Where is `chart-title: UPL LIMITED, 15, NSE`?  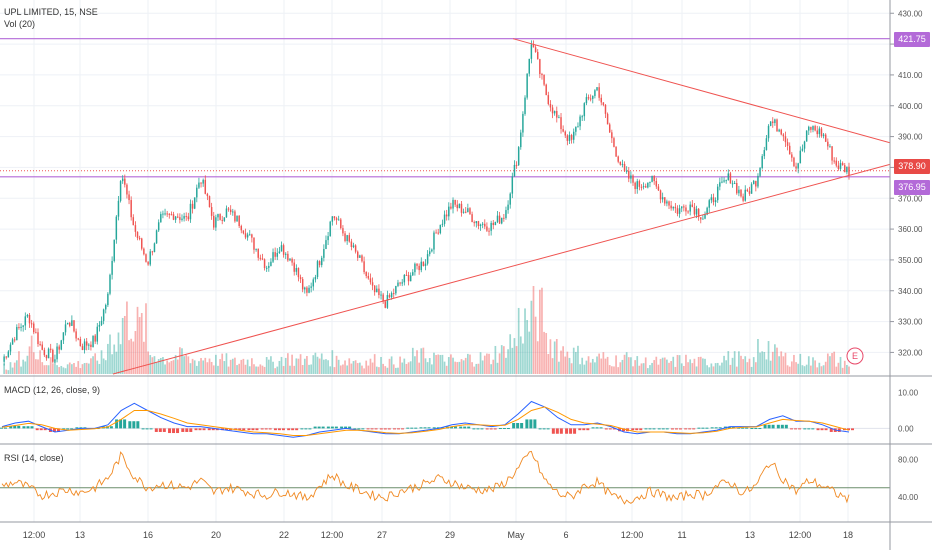
chart-title: UPL LIMITED, 15, NSE is located at coordinates (51, 12).